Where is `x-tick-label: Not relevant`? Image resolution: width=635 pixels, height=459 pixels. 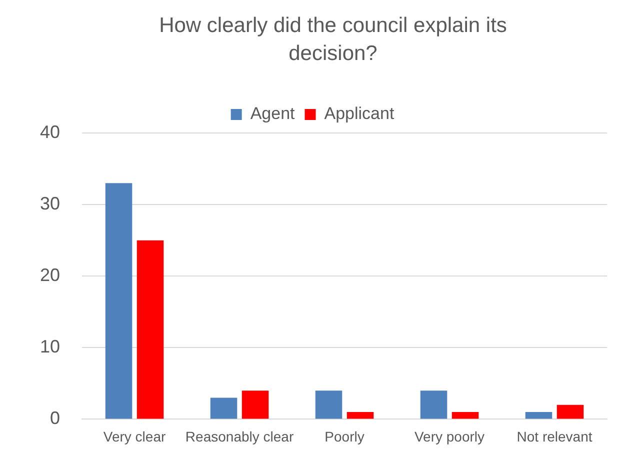
x-tick-label: Not relevant is located at coordinates (554, 436).